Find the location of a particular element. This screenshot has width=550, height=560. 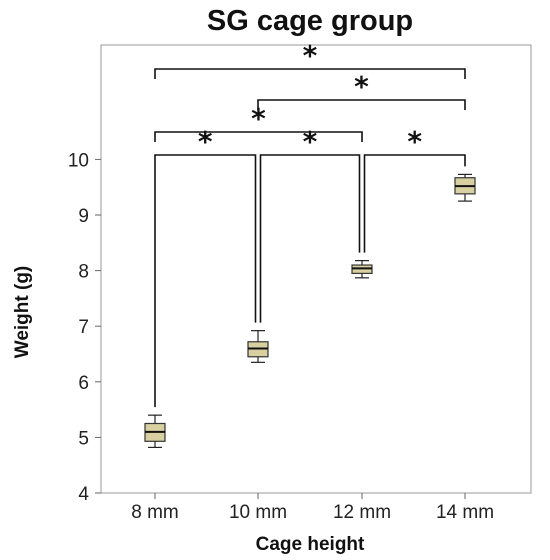

y-tick-label: 9 is located at coordinates (83, 216).